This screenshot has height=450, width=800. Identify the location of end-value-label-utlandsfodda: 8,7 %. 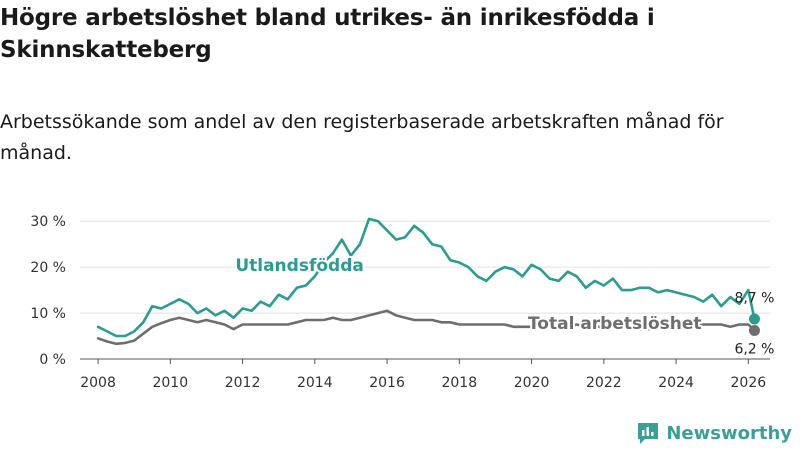
(754, 298).